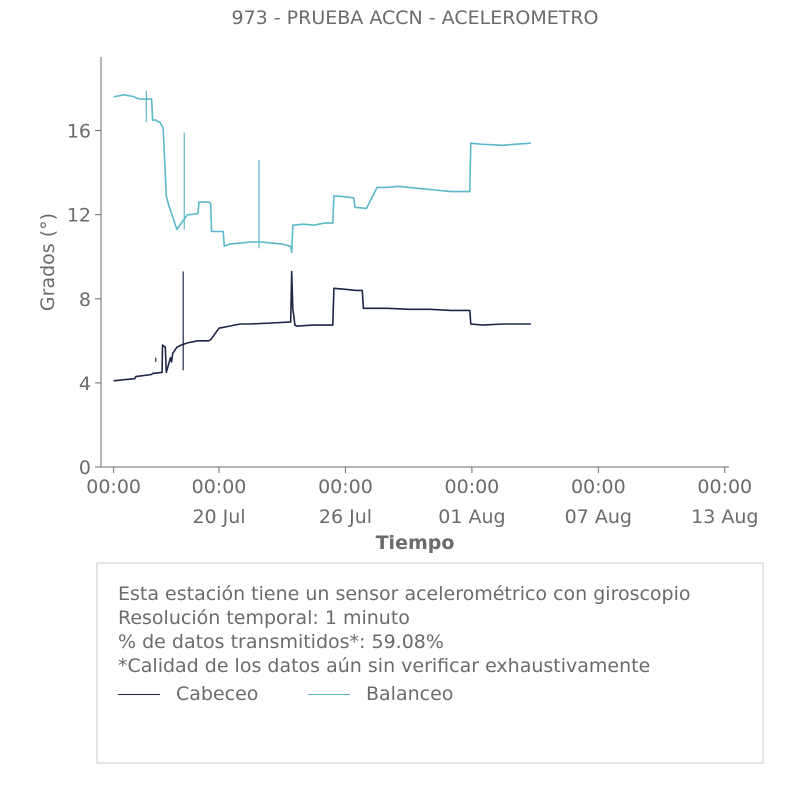 Image resolution: width=806 pixels, height=806 pixels. What do you see at coordinates (598, 517) in the screenshot?
I see `x-tick-date-label: 07 Aug` at bounding box center [598, 517].